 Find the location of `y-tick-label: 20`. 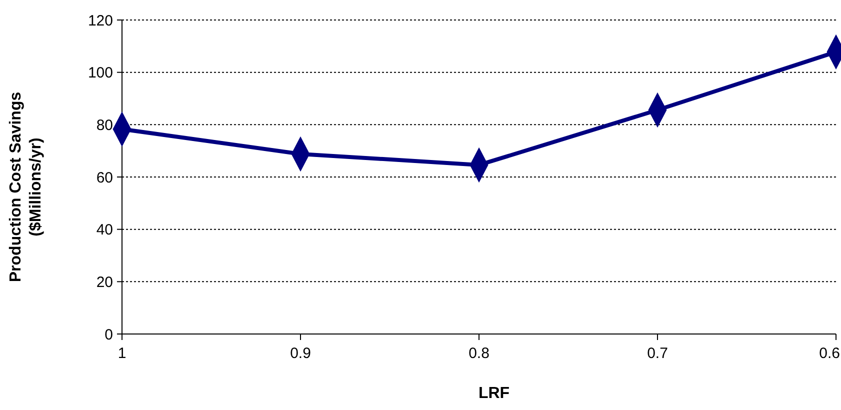

y-tick-label: 20 is located at coordinates (104, 282).